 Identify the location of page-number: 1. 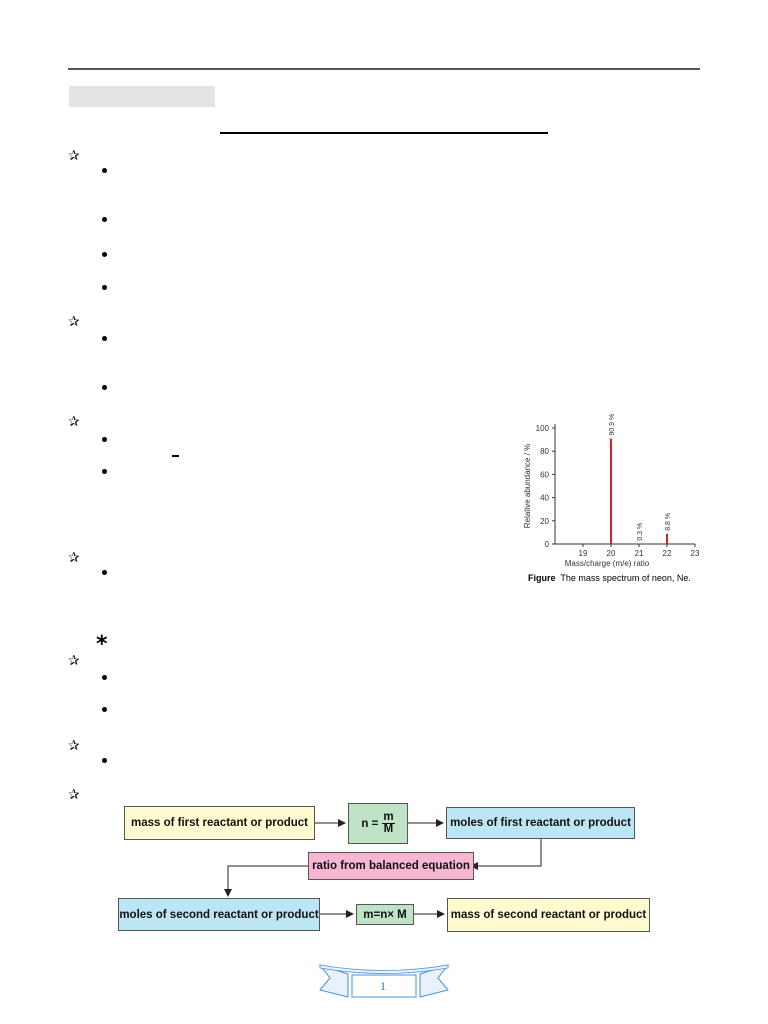
(383, 985).